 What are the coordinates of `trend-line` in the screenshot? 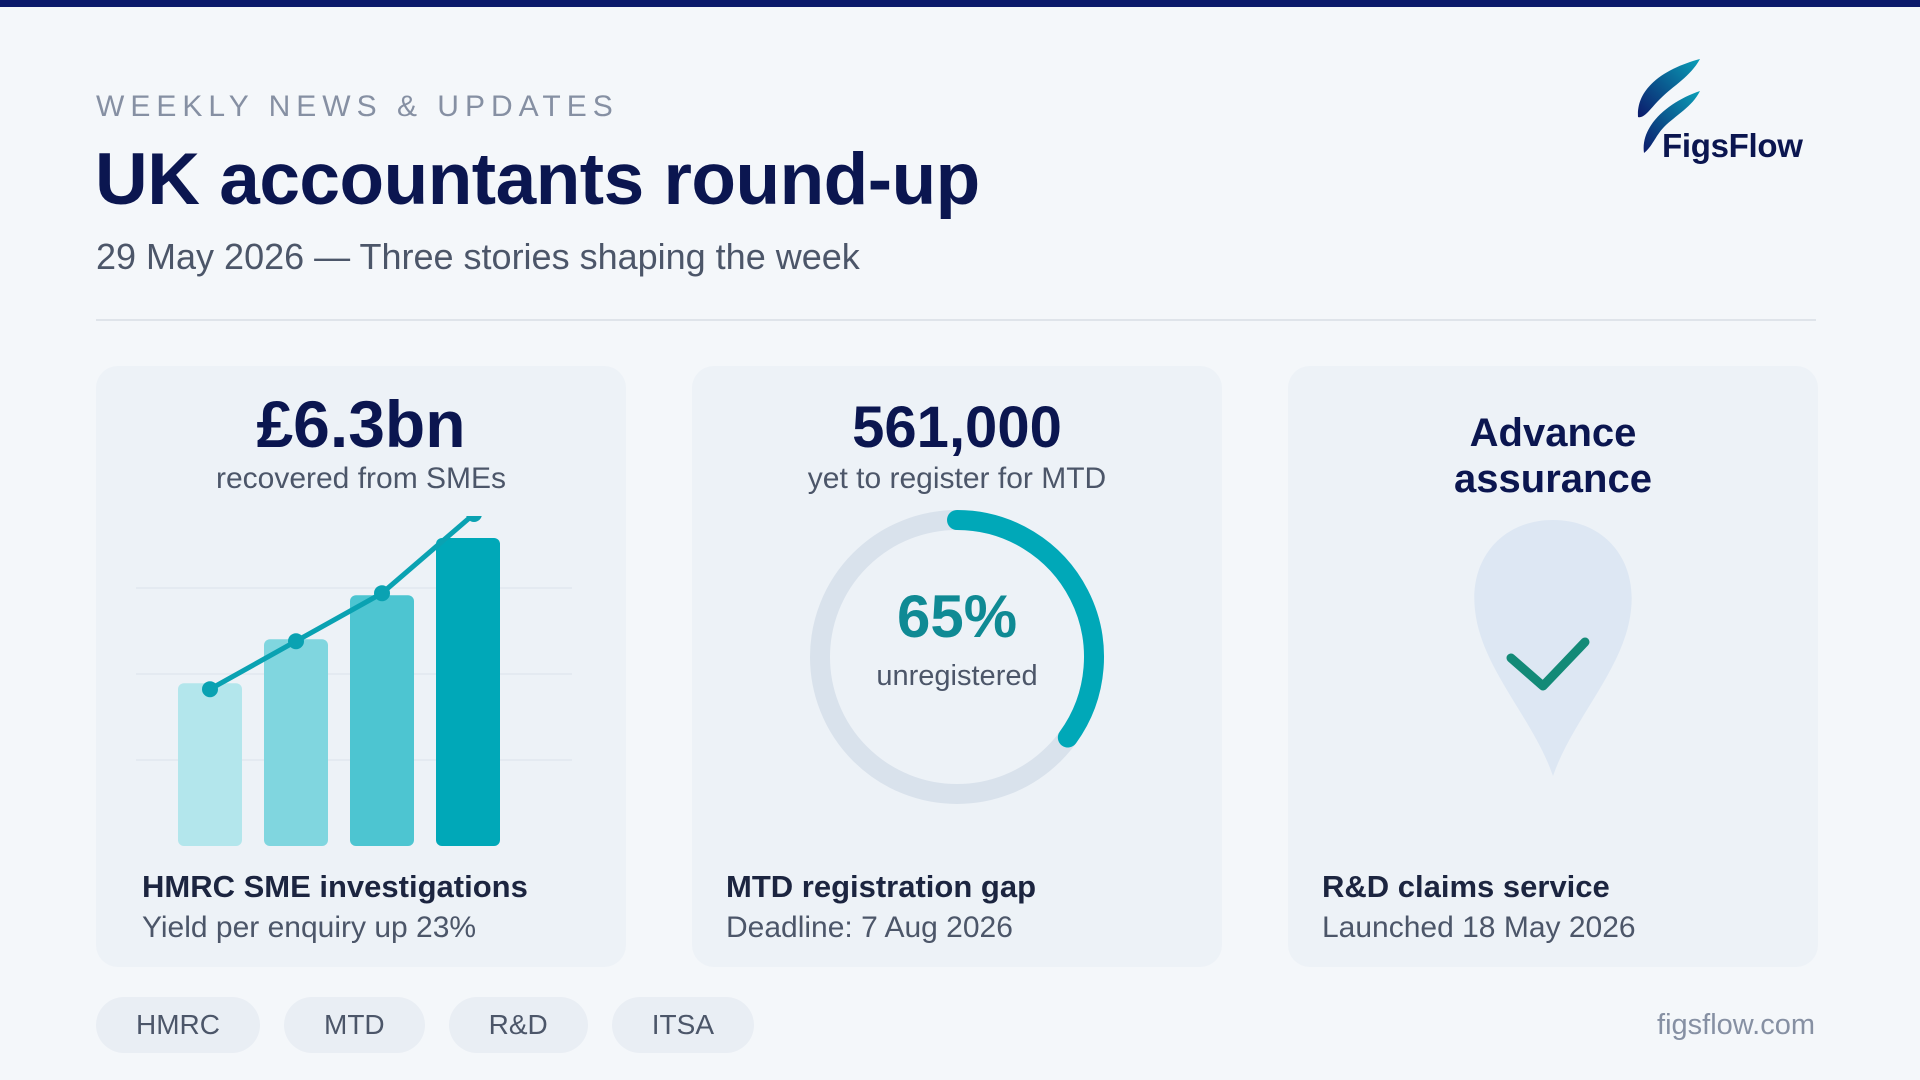 It's located at (341, 604).